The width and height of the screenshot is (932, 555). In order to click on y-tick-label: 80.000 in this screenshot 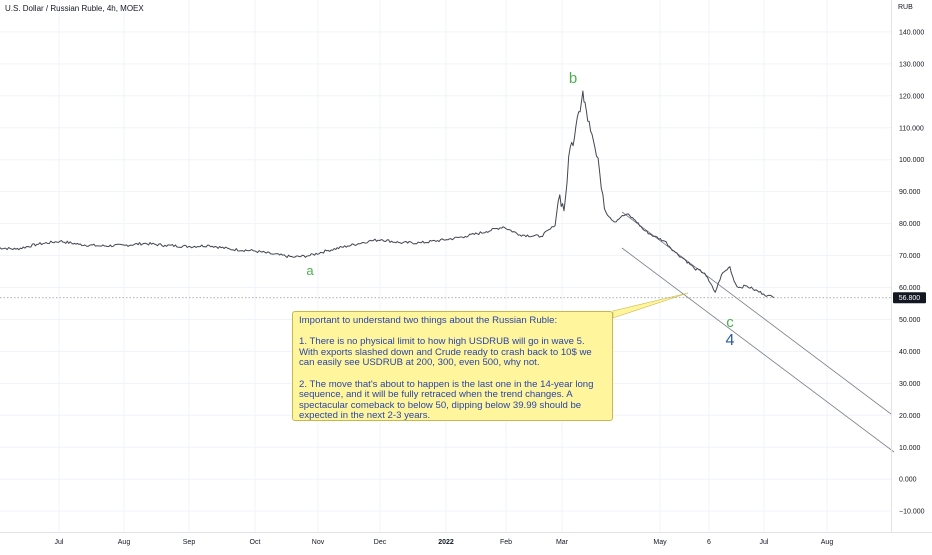, I will do `click(910, 224)`.